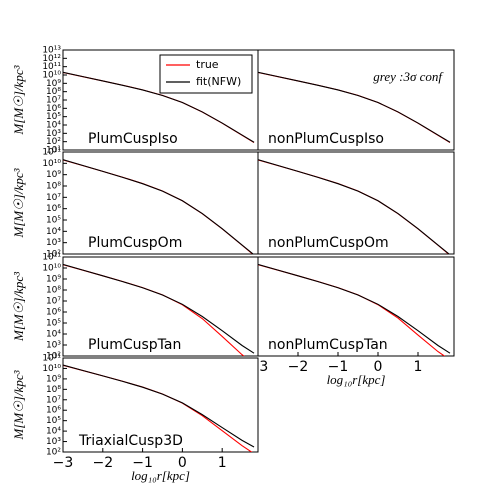  Describe the element at coordinates (135, 243) in the screenshot. I see `panel-label: PlumCuspOm` at that location.